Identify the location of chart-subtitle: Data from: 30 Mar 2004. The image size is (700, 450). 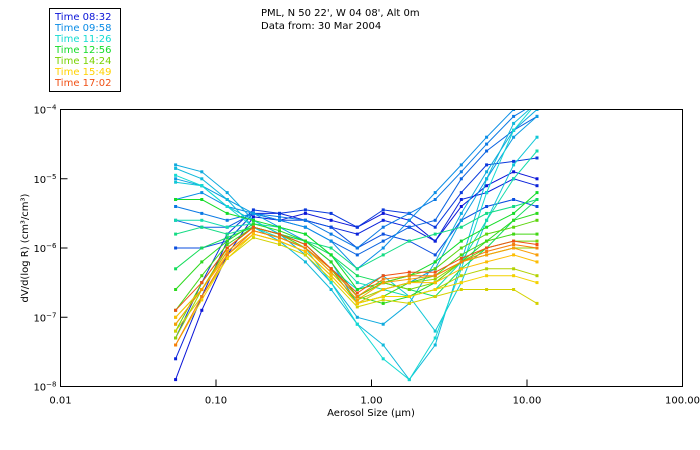
(321, 26).